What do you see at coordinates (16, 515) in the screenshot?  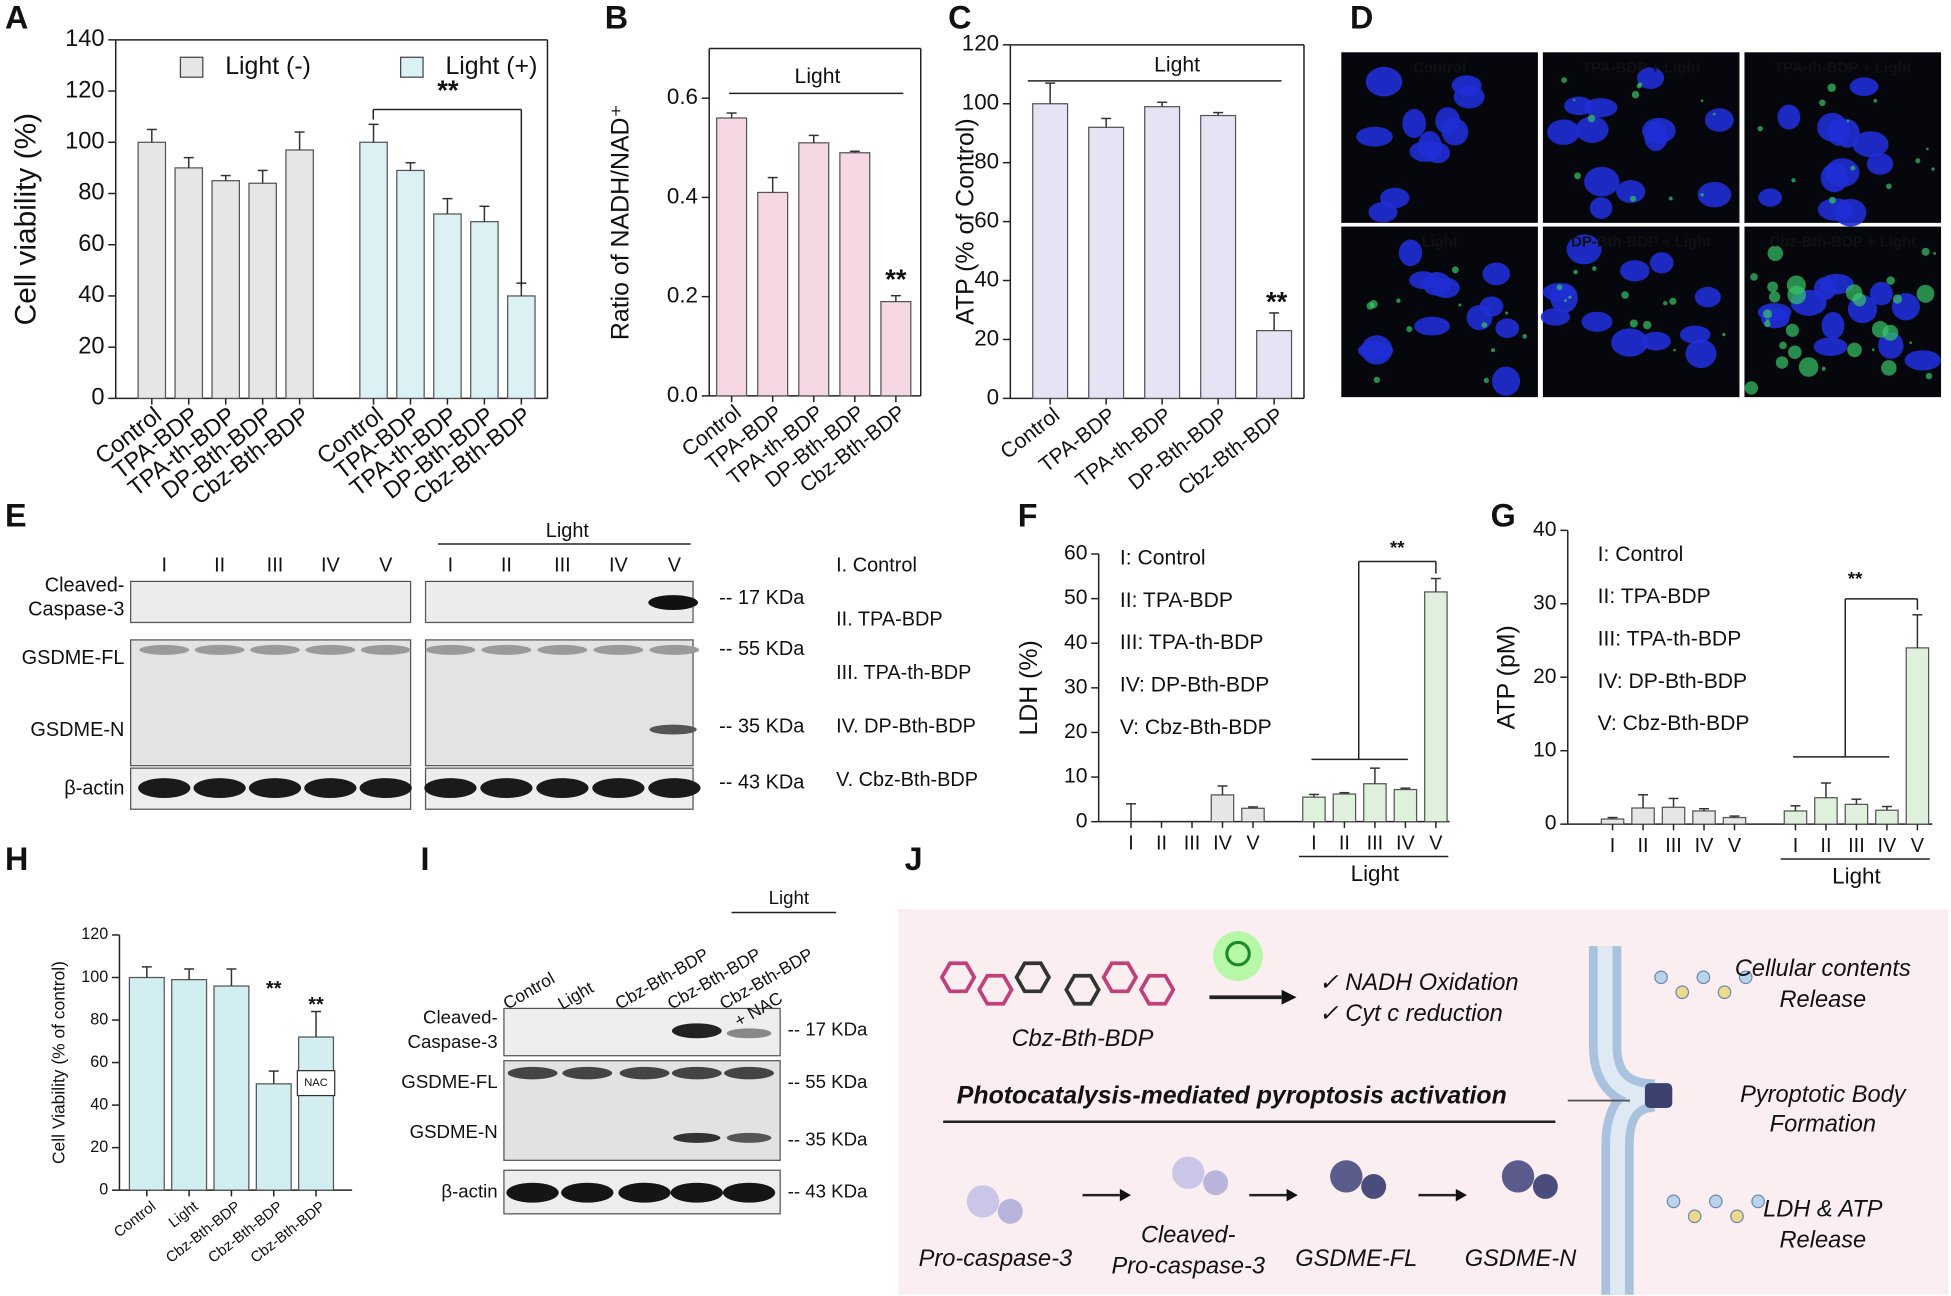 I see `panel-label: E` at bounding box center [16, 515].